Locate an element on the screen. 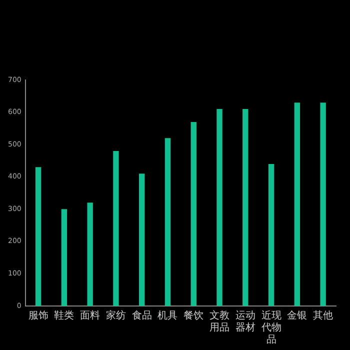 This screenshot has width=350, height=350. x-tick-label: 服饰 is located at coordinates (38, 316).